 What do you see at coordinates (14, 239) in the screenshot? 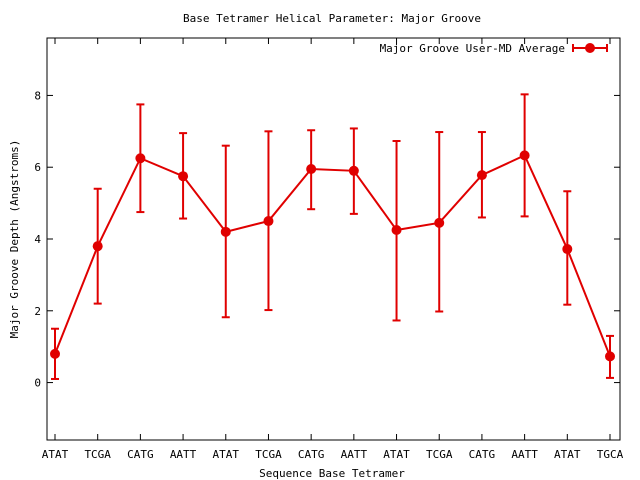
I see `y-axis-label: Major Groove Depth (Angstroms)` at bounding box center [14, 239].